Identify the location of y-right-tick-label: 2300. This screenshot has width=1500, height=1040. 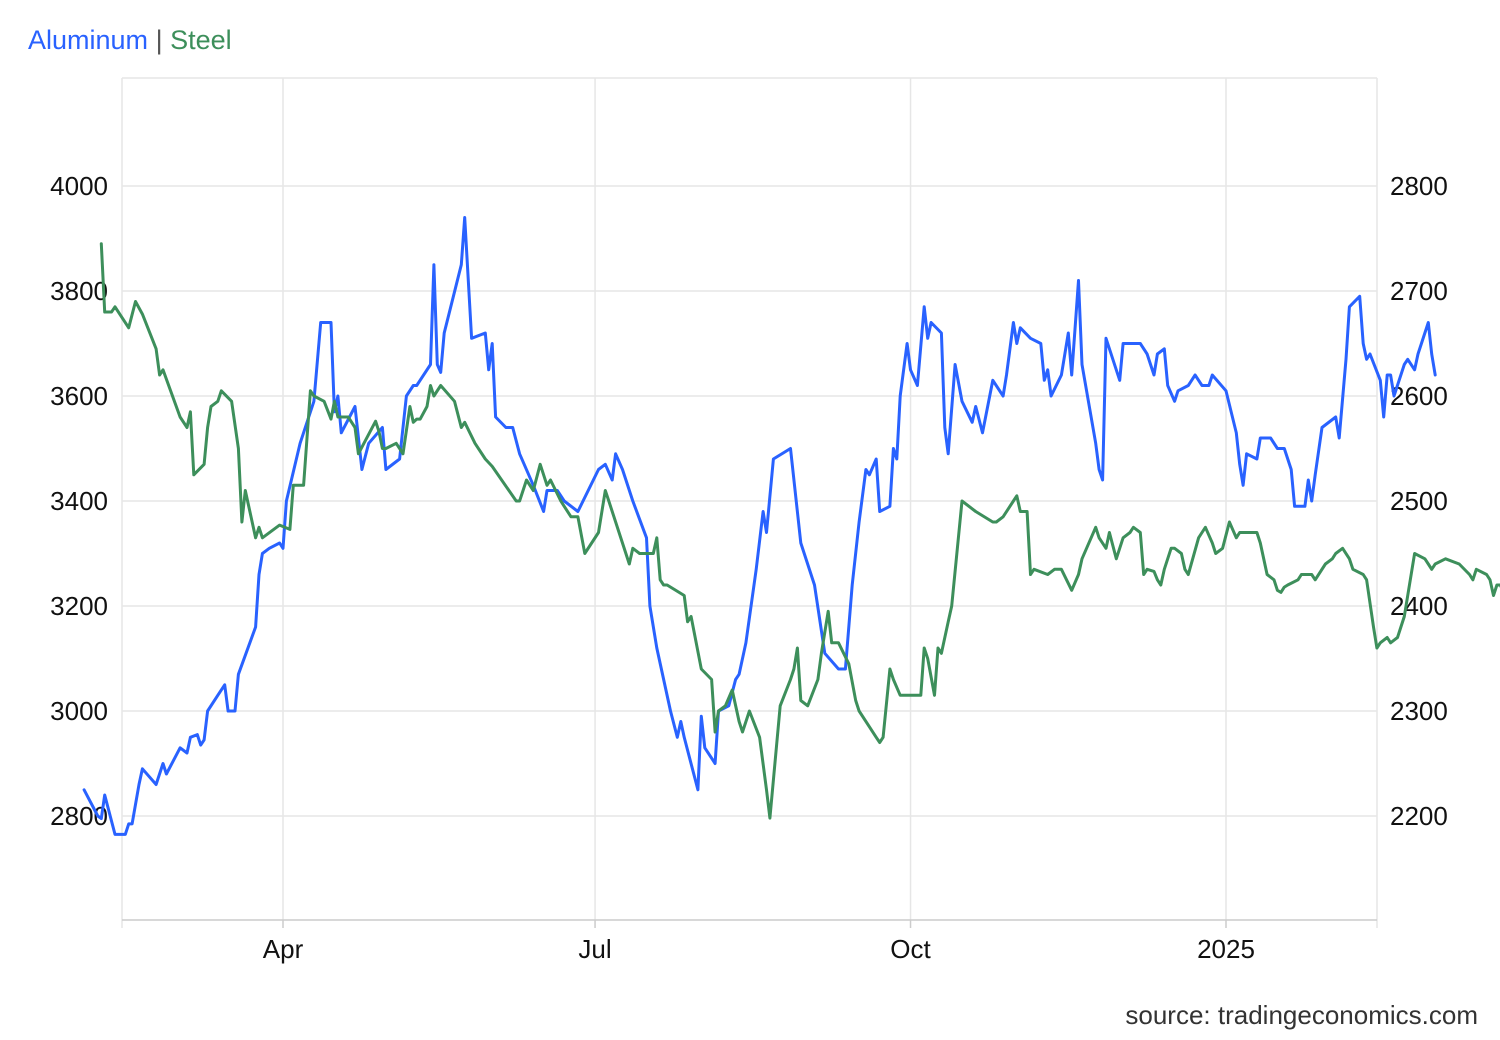
(1419, 711).